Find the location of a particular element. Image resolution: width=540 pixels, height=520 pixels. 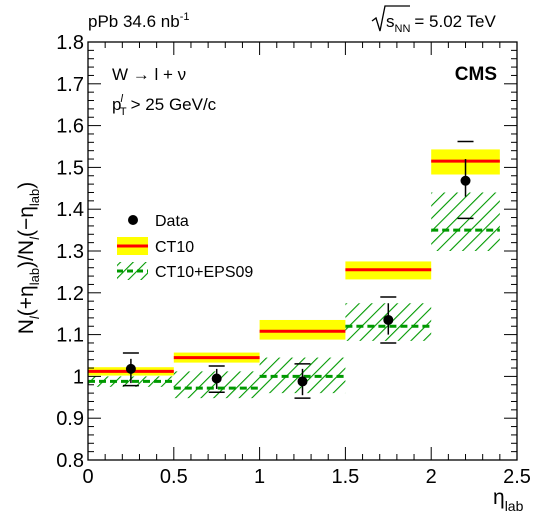

luminosity-label: pPb 34.6 nb-1 is located at coordinates (138, 21).